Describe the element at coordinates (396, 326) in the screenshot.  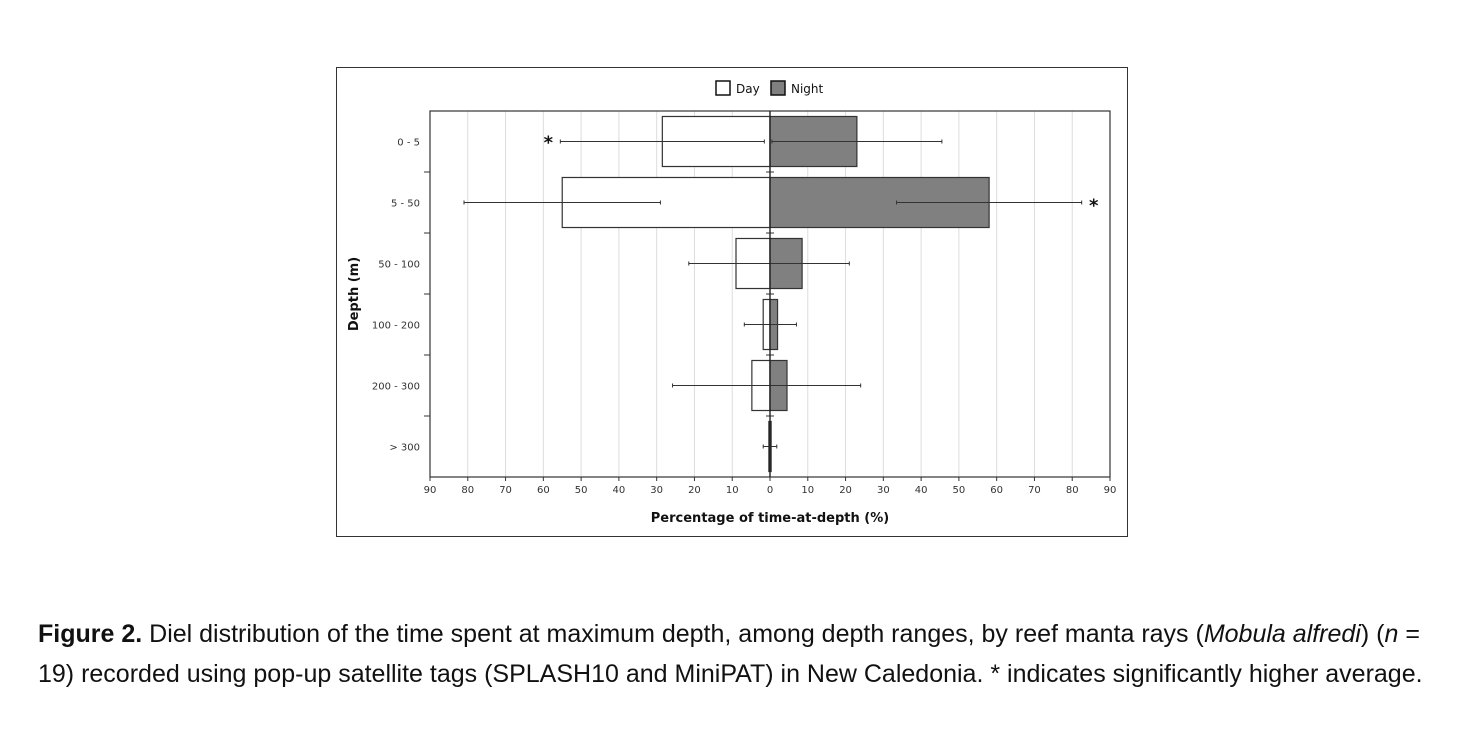
I see `y-tick-label: 100 - 200` at that location.